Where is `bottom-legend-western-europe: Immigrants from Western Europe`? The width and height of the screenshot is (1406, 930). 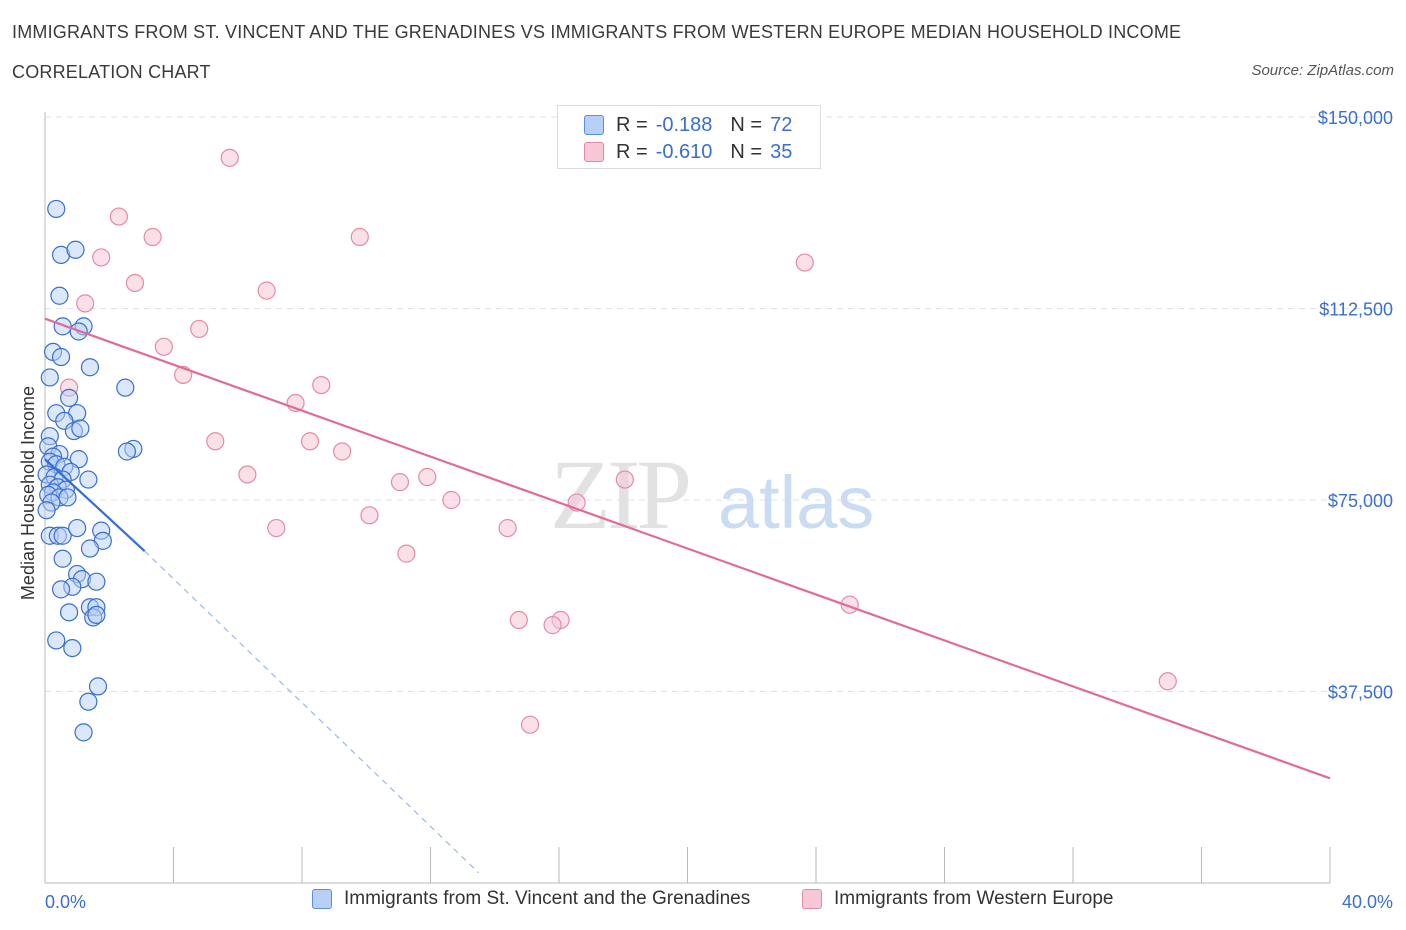 bottom-legend-western-europe: Immigrants from Western Europe is located at coordinates (957, 899).